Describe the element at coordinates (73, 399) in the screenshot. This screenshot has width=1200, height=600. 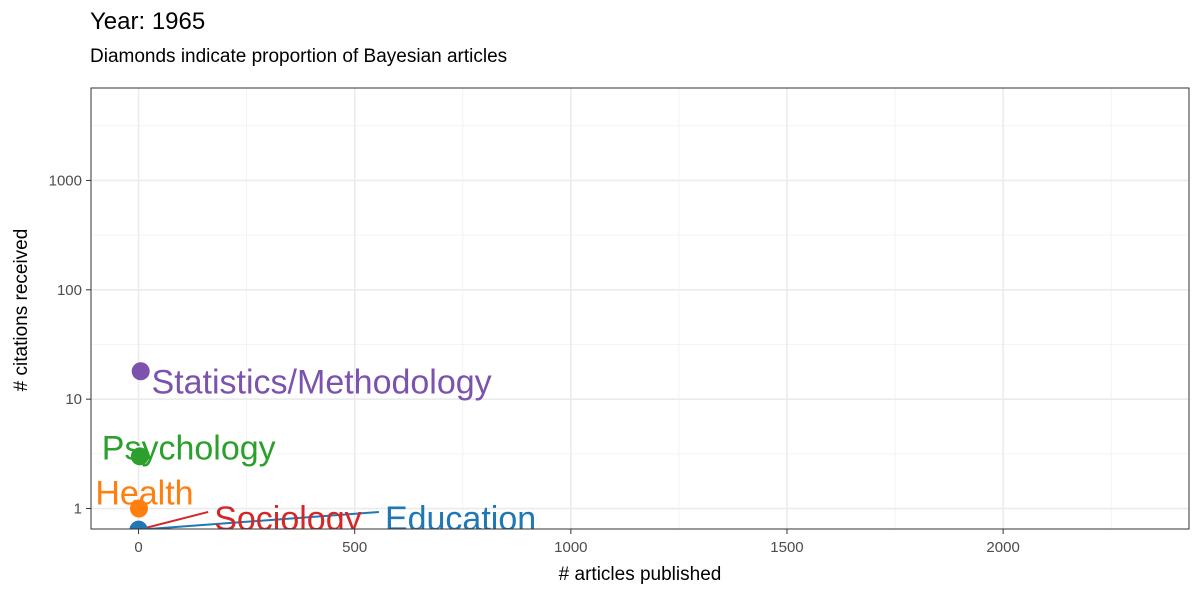
I see `y-tick-label: 10` at that location.